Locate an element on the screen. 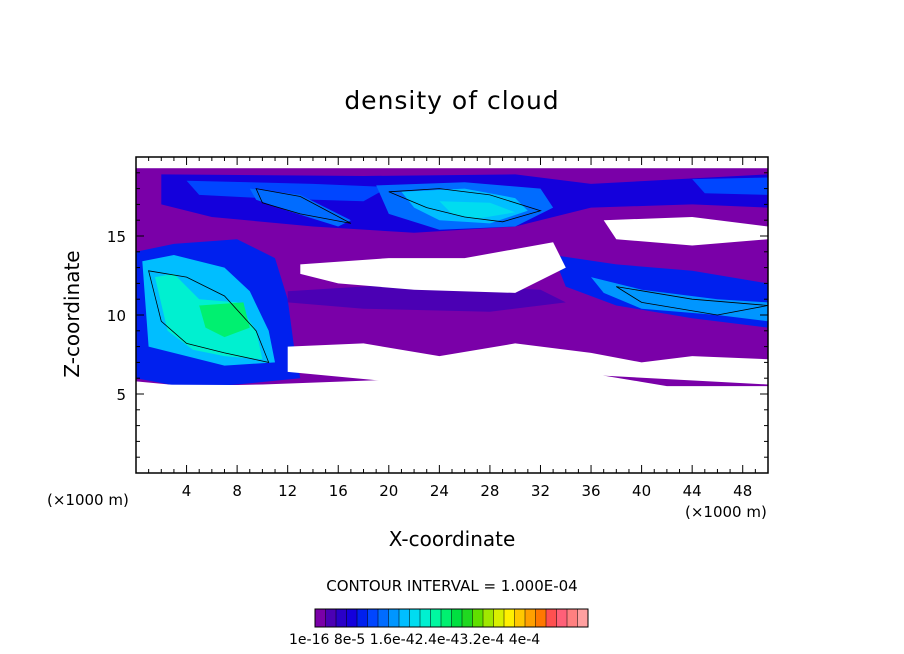  x-axis-unit-left: (×1000 m) is located at coordinates (88, 500).